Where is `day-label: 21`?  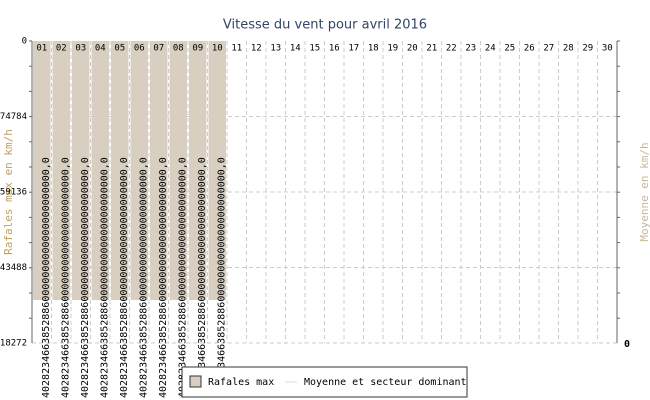
day-label: 21 is located at coordinates (431, 49).